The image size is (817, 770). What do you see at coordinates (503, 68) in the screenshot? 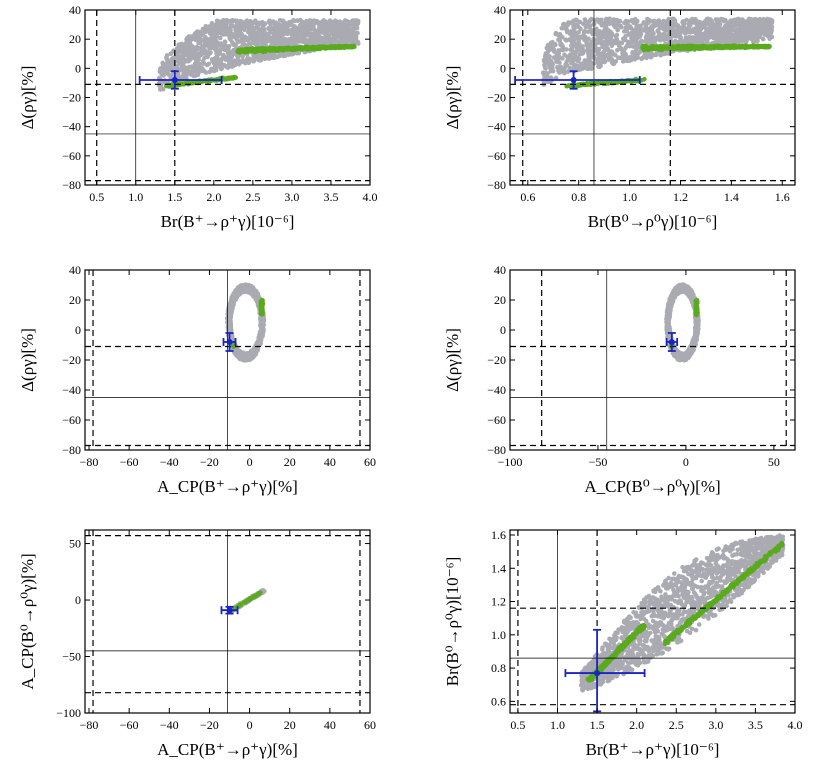
I see `y-tick-label: 0` at bounding box center [503, 68].